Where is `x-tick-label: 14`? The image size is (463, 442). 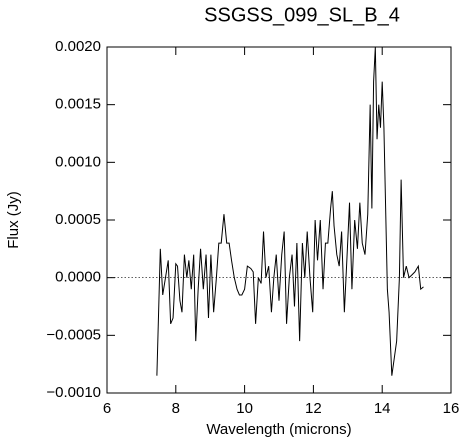
x-tick-label: 14 is located at coordinates (382, 408).